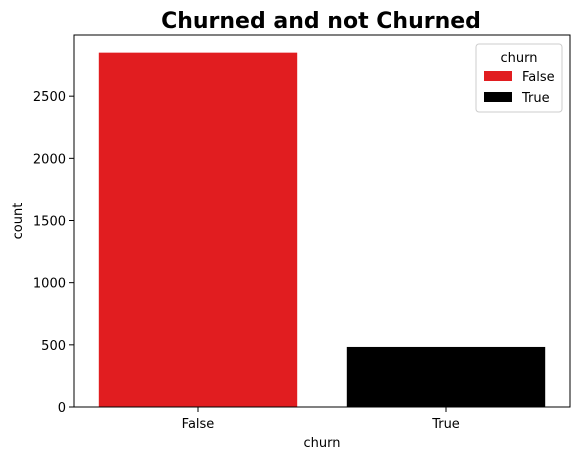 This screenshot has width=580, height=460. I want to click on x-tick-label: True, so click(445, 424).